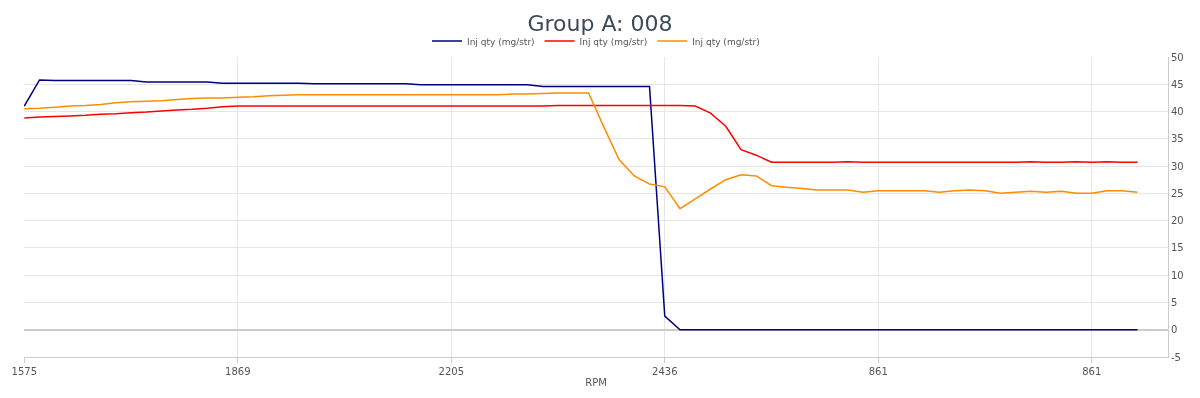 The width and height of the screenshot is (1200, 398). Describe the element at coordinates (1174, 330) in the screenshot. I see `y-tick-label: 0` at that location.